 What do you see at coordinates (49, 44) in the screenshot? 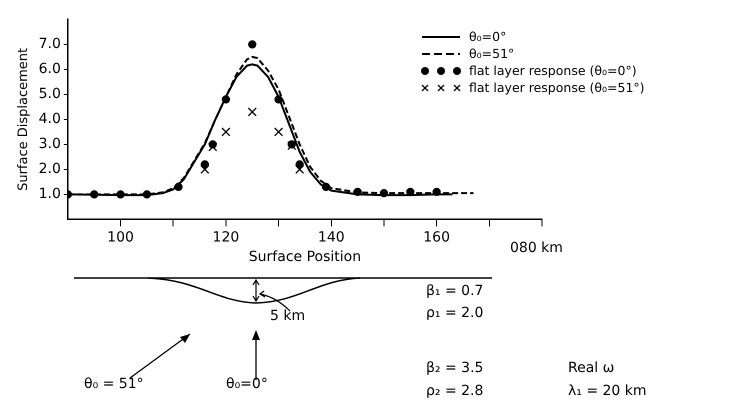
I see `y-tick-label: 7.0` at bounding box center [49, 44].